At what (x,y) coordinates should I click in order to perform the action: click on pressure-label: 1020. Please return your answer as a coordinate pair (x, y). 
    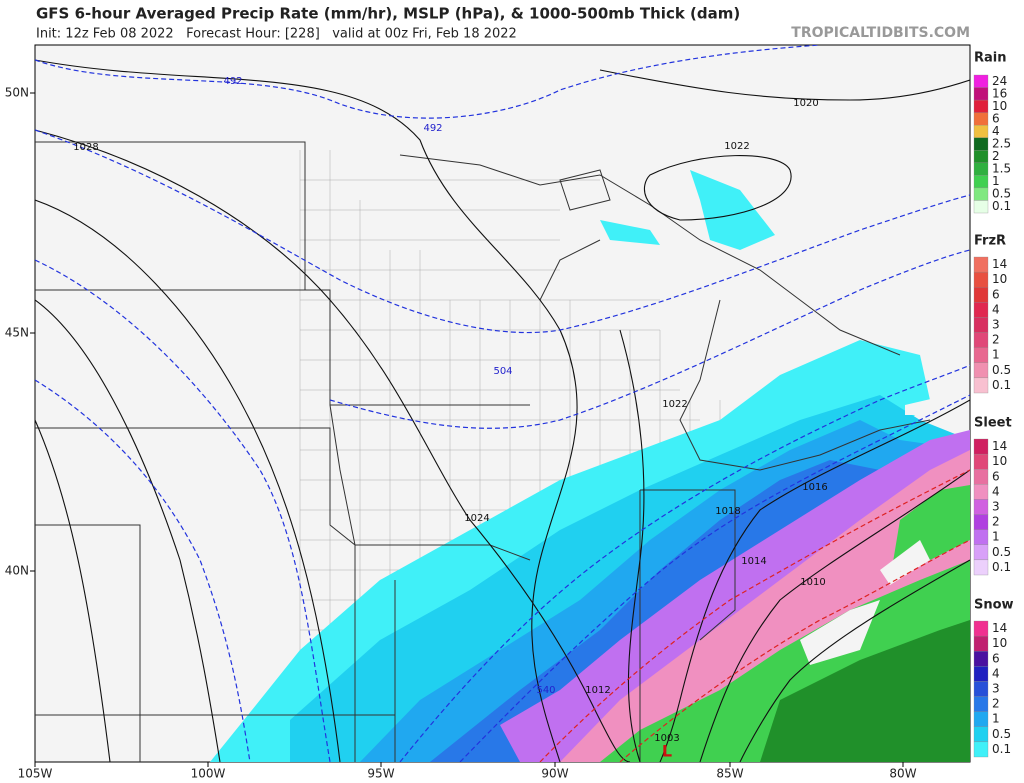
    Looking at the image, I should click on (805, 103).